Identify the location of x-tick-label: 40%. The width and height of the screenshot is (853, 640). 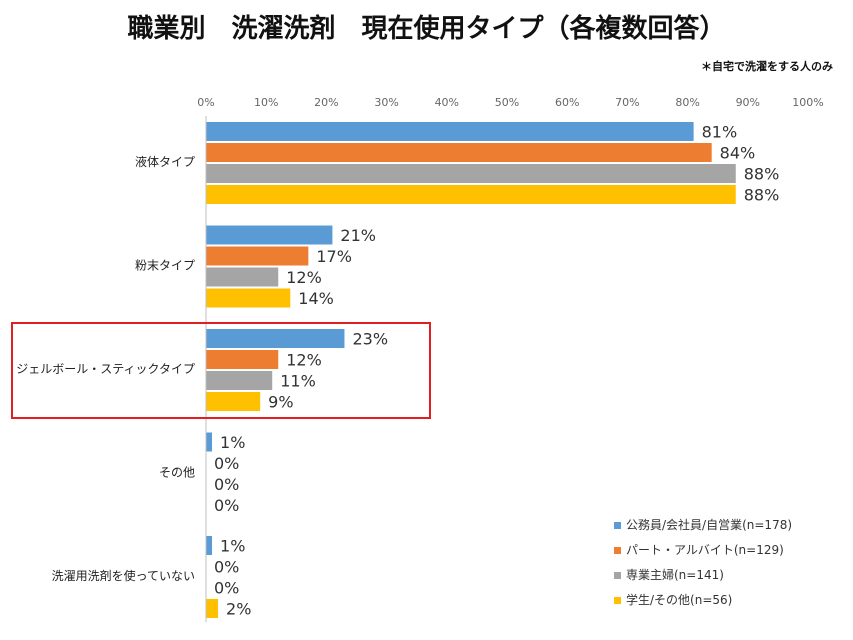
(447, 102).